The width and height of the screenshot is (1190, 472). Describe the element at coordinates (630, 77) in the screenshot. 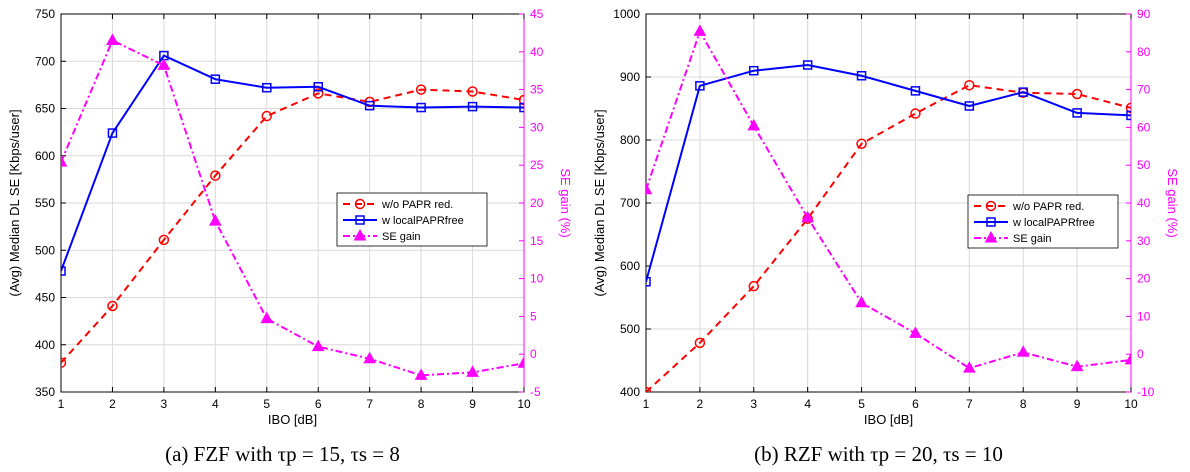

I see `y-tick-label: 900` at that location.